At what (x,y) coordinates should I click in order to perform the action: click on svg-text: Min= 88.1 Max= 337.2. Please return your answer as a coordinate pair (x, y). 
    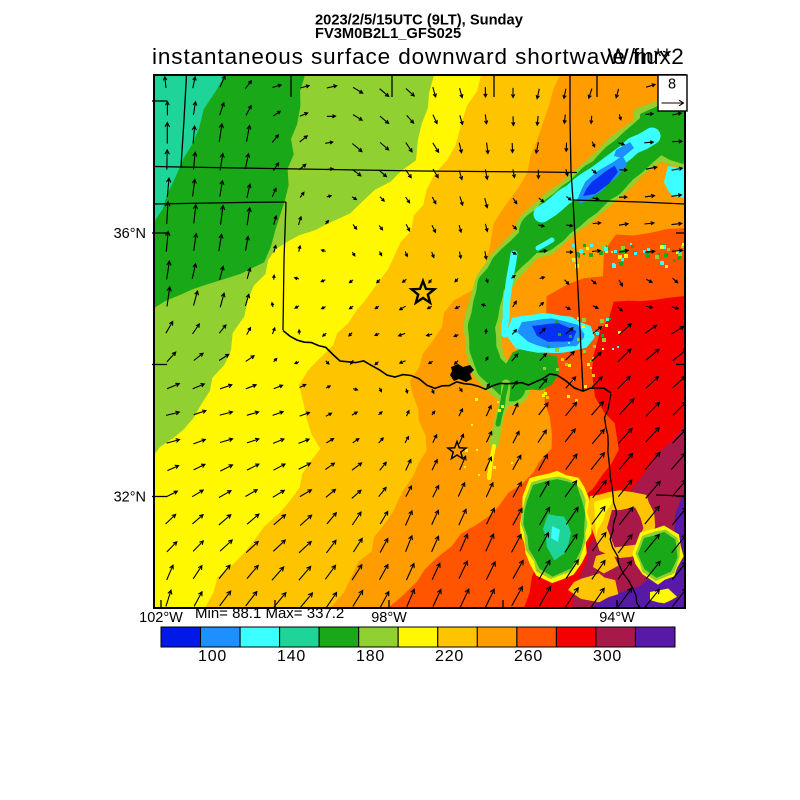
    Looking at the image, I should click on (269, 613).